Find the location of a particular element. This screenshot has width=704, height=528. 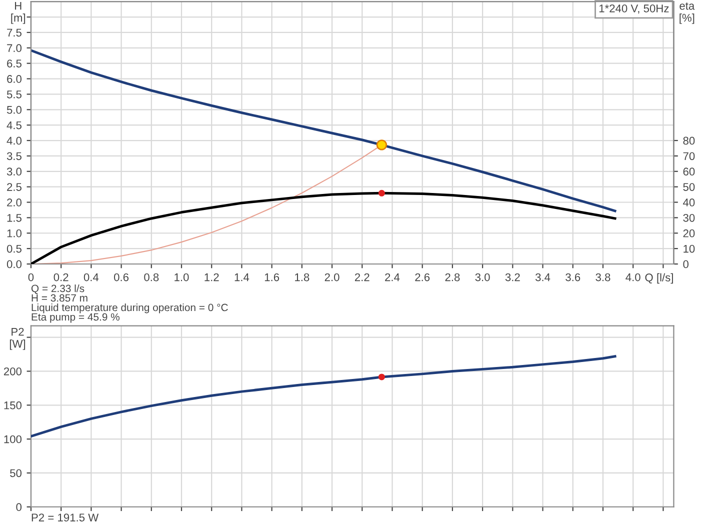

text: Eta pump = 45.9 % is located at coordinates (76, 318).